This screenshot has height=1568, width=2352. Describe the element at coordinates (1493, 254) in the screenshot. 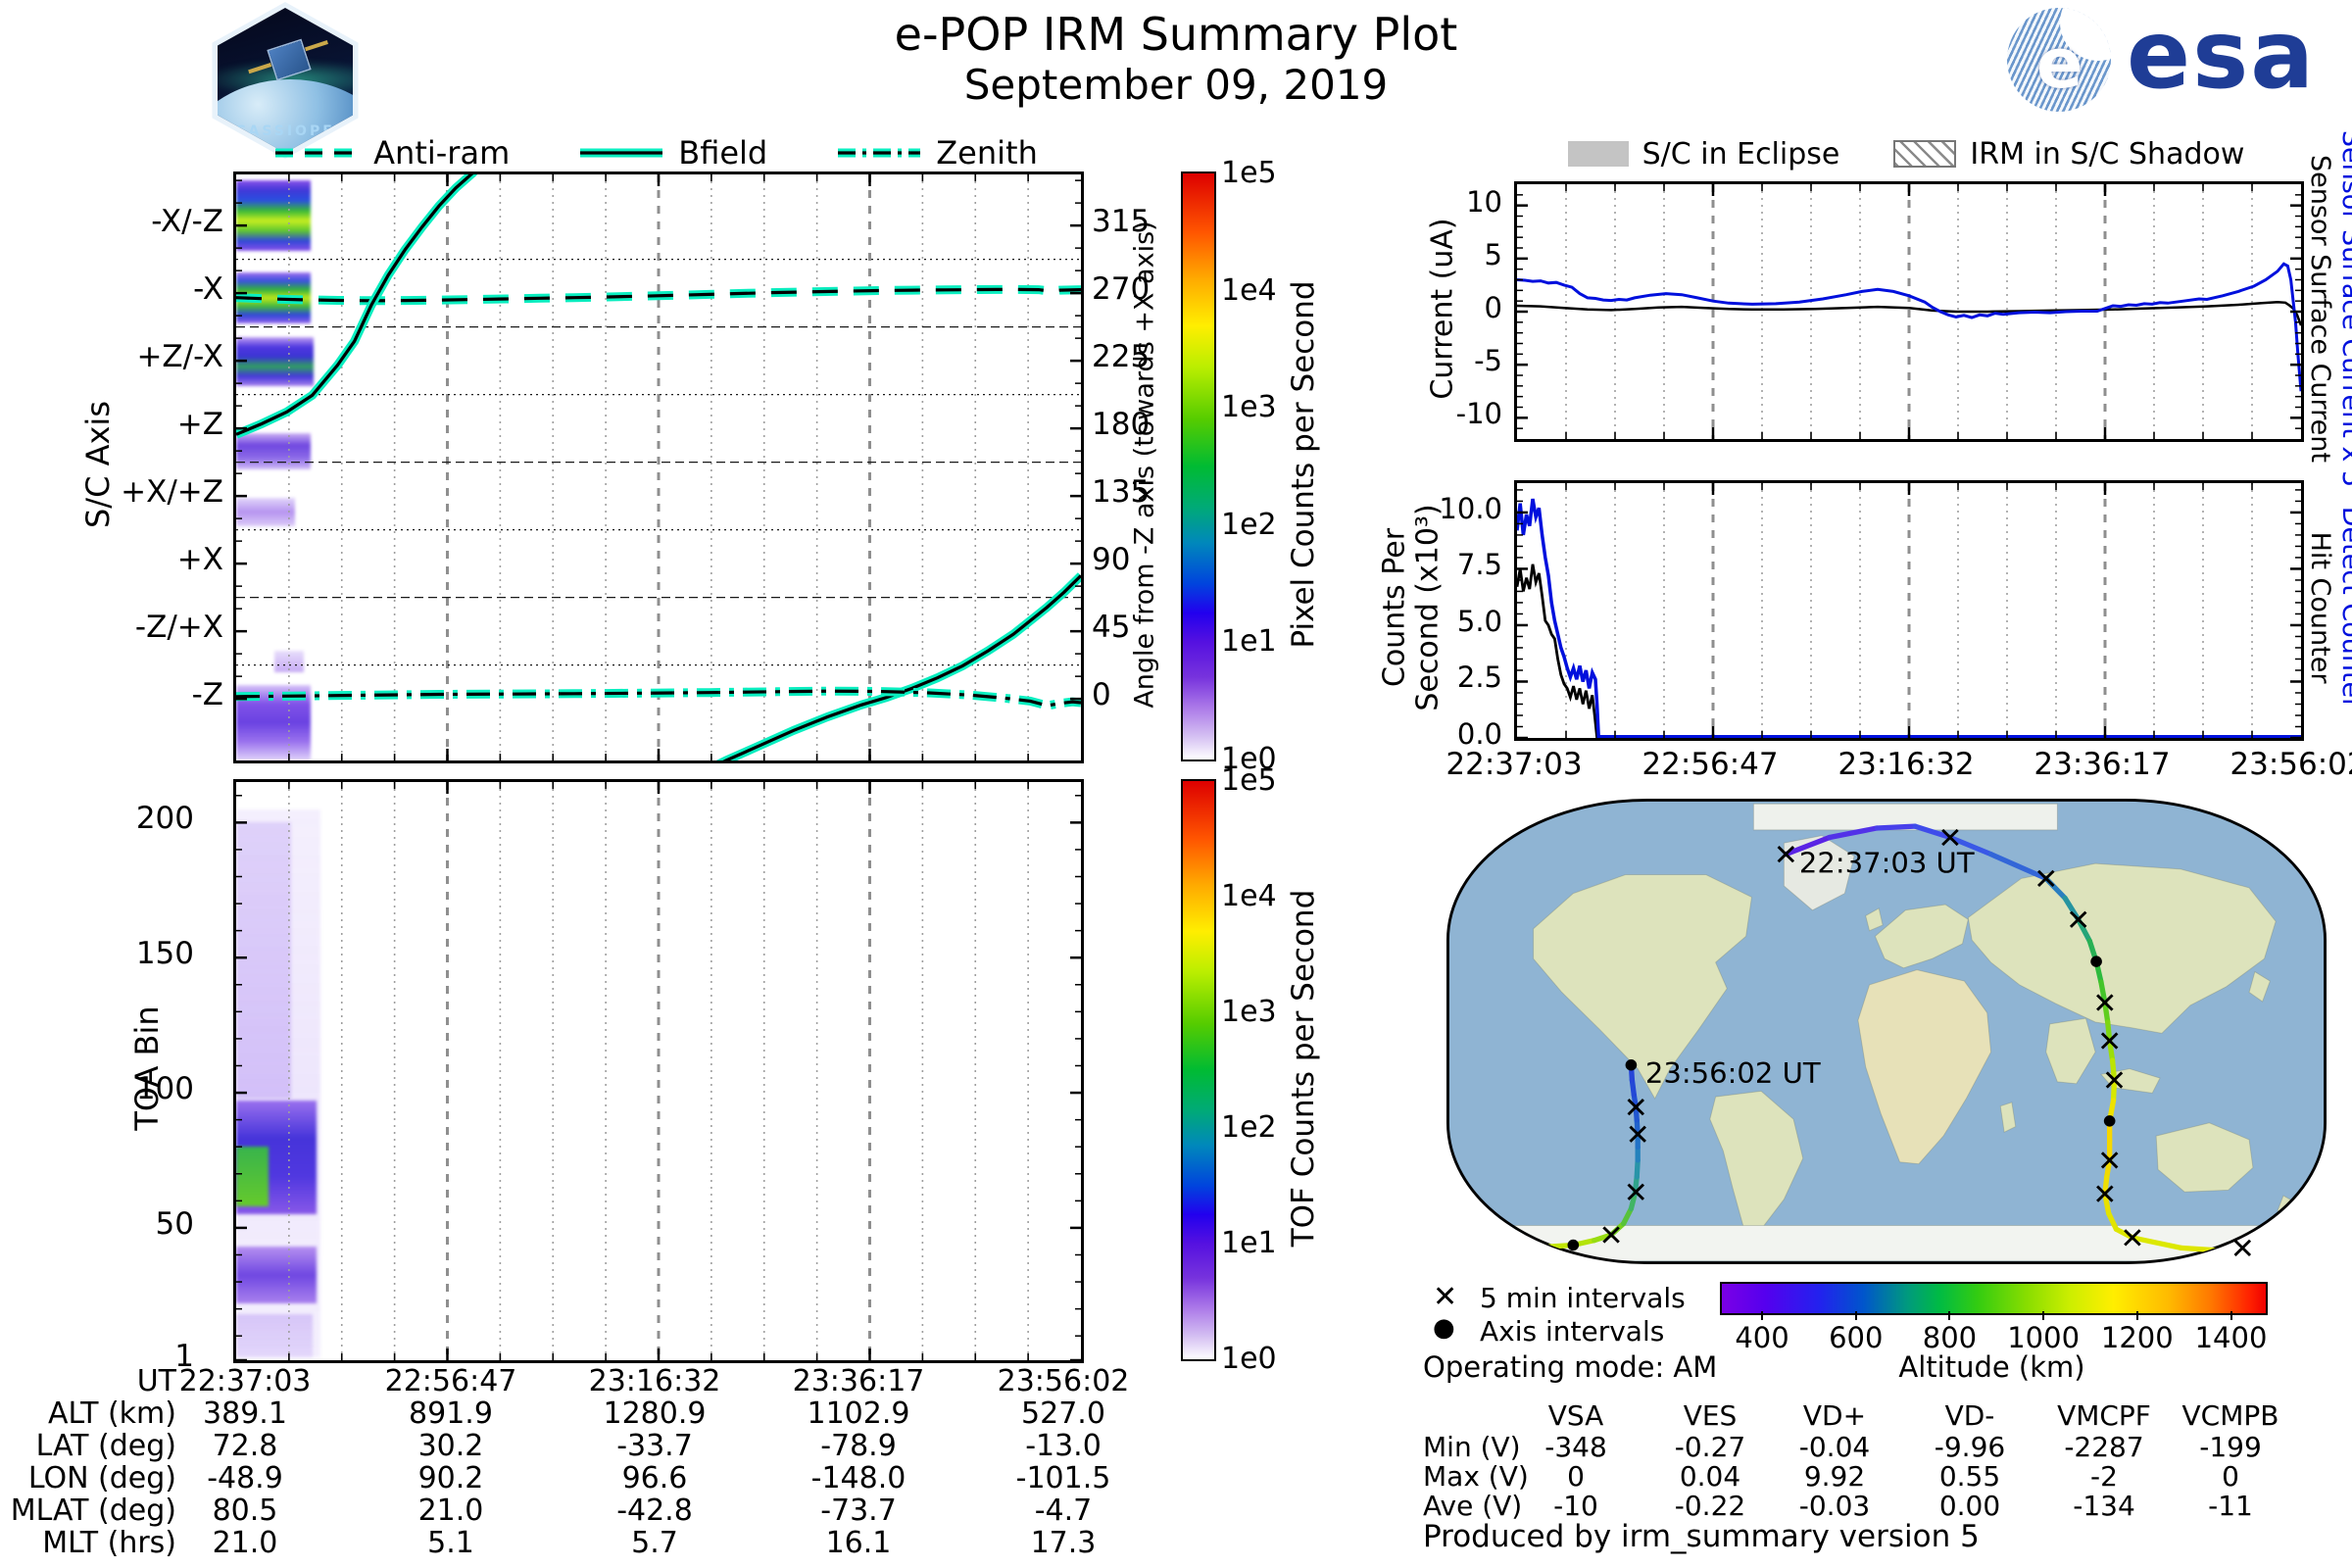

I see `current-tick-label: 5` at that location.